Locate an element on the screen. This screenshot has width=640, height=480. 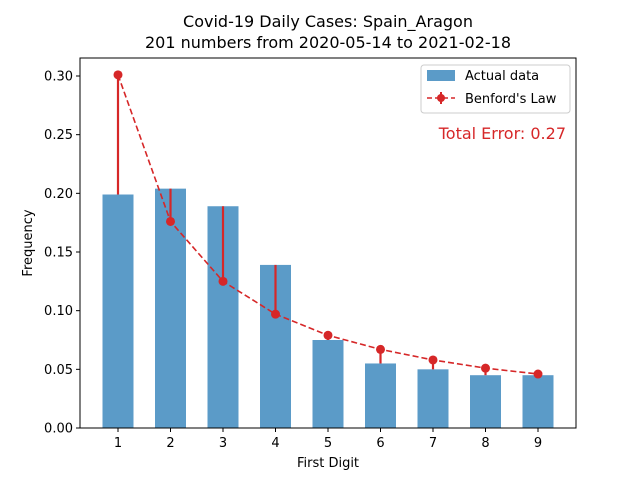
x-tick-label: 5 is located at coordinates (328, 443).